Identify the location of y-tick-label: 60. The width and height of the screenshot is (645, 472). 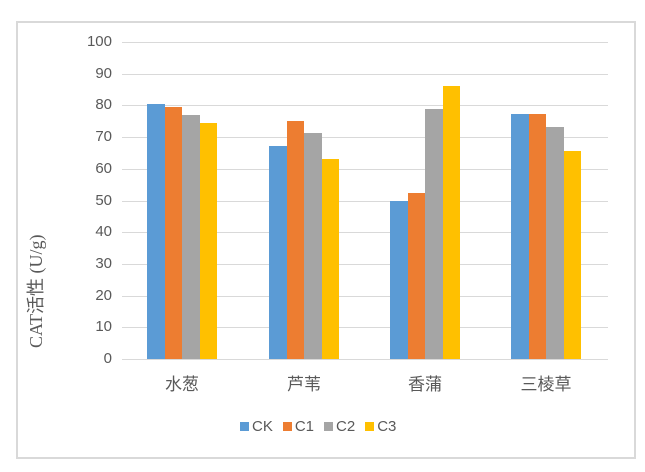
(103, 168).